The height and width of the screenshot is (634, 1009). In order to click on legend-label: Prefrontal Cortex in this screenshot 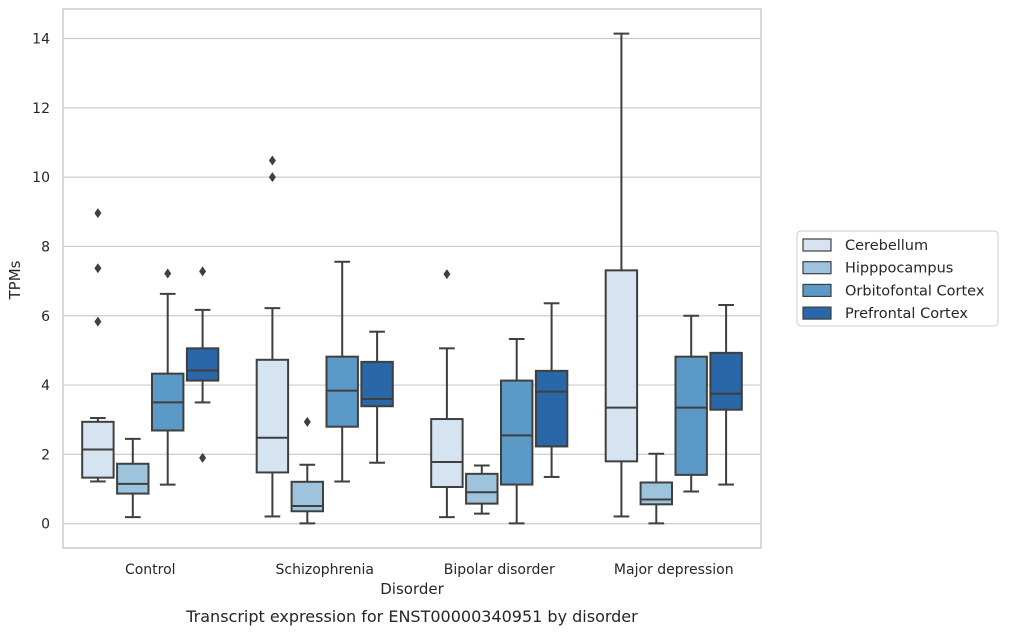, I will do `click(906, 314)`.